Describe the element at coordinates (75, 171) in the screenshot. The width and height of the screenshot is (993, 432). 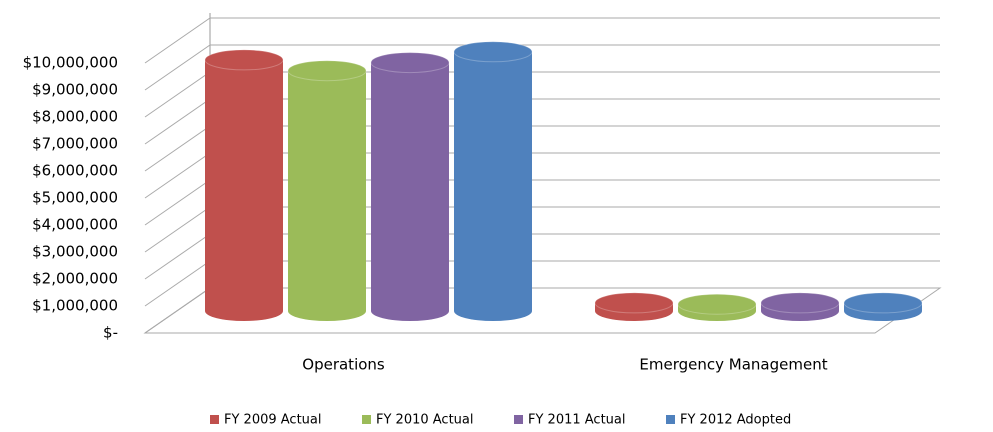
I see `y-tick-label: $6,000,000` at that location.